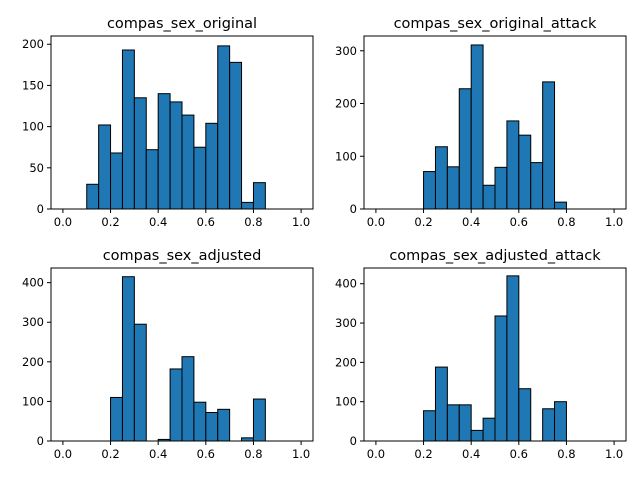 The width and height of the screenshot is (640, 480). Describe the element at coordinates (36, 168) in the screenshot. I see `y-tick-label: 50` at that location.